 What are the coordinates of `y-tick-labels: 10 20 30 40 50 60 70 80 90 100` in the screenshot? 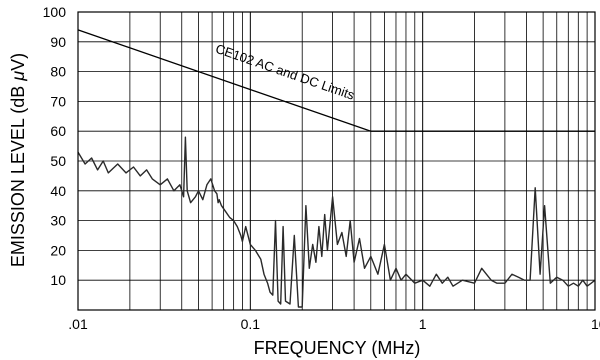 It's located at (55, 146).